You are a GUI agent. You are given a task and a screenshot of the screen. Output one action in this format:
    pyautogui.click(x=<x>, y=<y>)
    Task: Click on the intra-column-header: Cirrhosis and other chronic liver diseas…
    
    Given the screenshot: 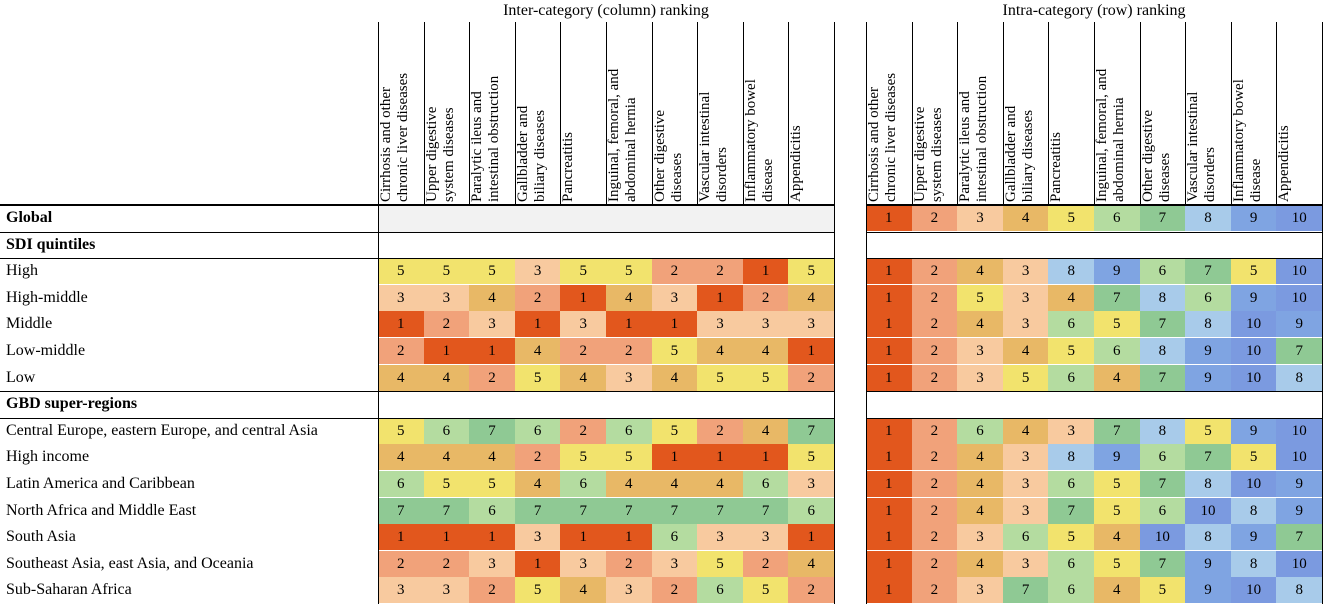 What is the action you would take?
    pyautogui.click(x=889, y=114)
    